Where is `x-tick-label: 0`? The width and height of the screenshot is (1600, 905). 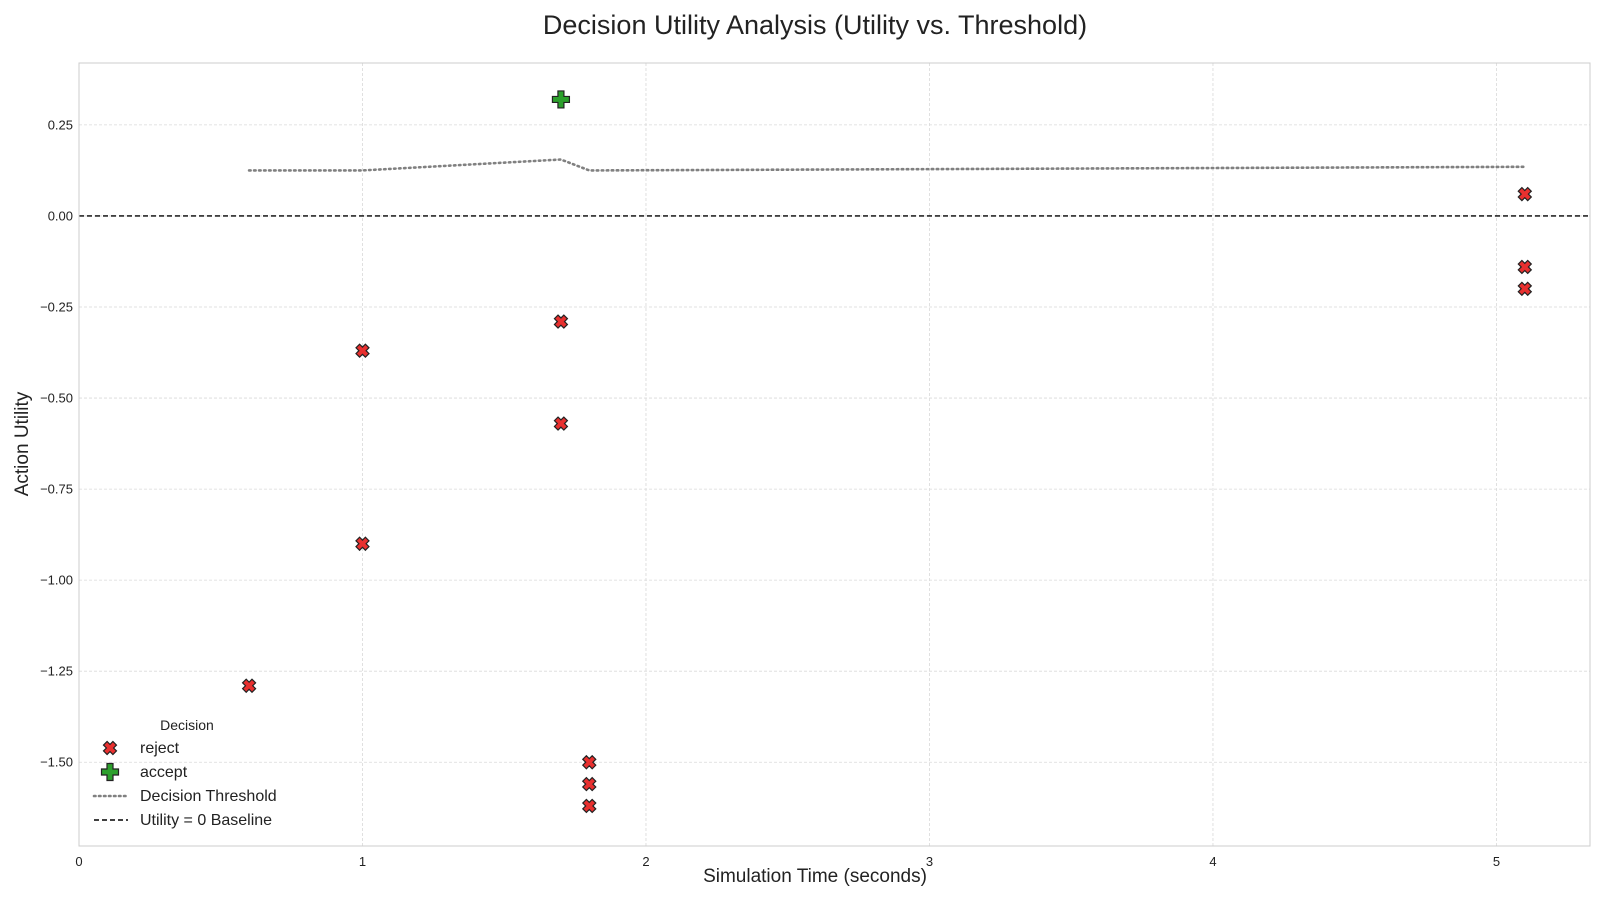
x-tick-label: 0 is located at coordinates (78, 861).